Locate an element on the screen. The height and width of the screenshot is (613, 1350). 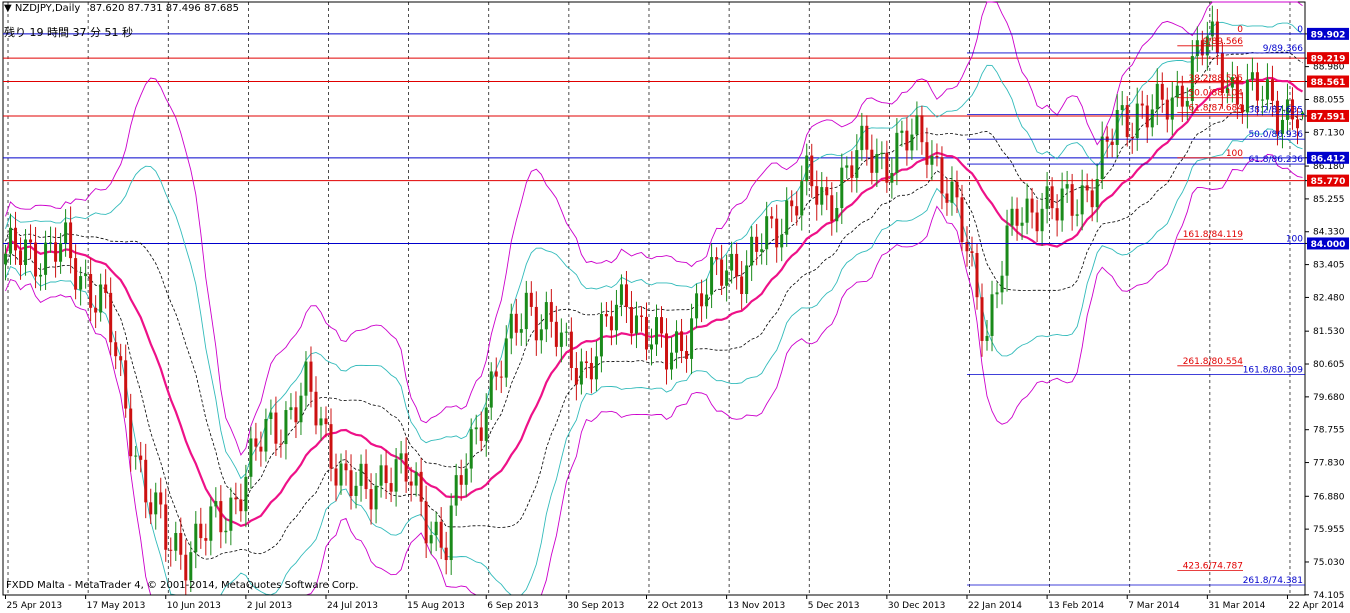
price-tick-label: 83.405 is located at coordinates (1329, 266).